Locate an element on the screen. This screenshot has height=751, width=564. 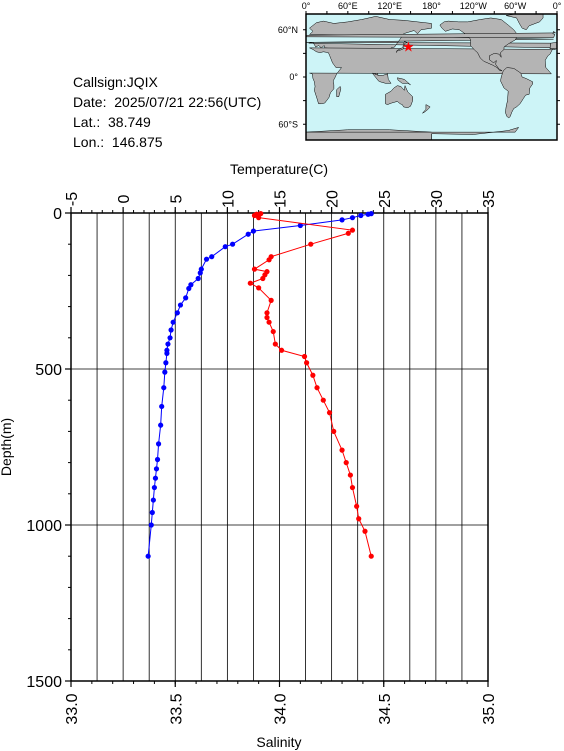
map-longitude-label: 120°E is located at coordinates (389, 6).